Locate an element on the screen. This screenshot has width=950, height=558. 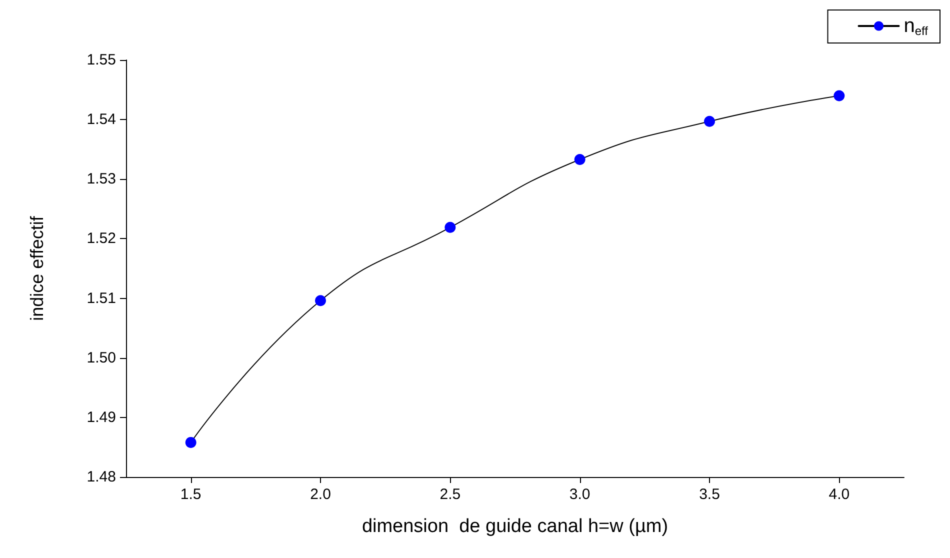
y-tick-label: 1.50 is located at coordinates (101, 357).